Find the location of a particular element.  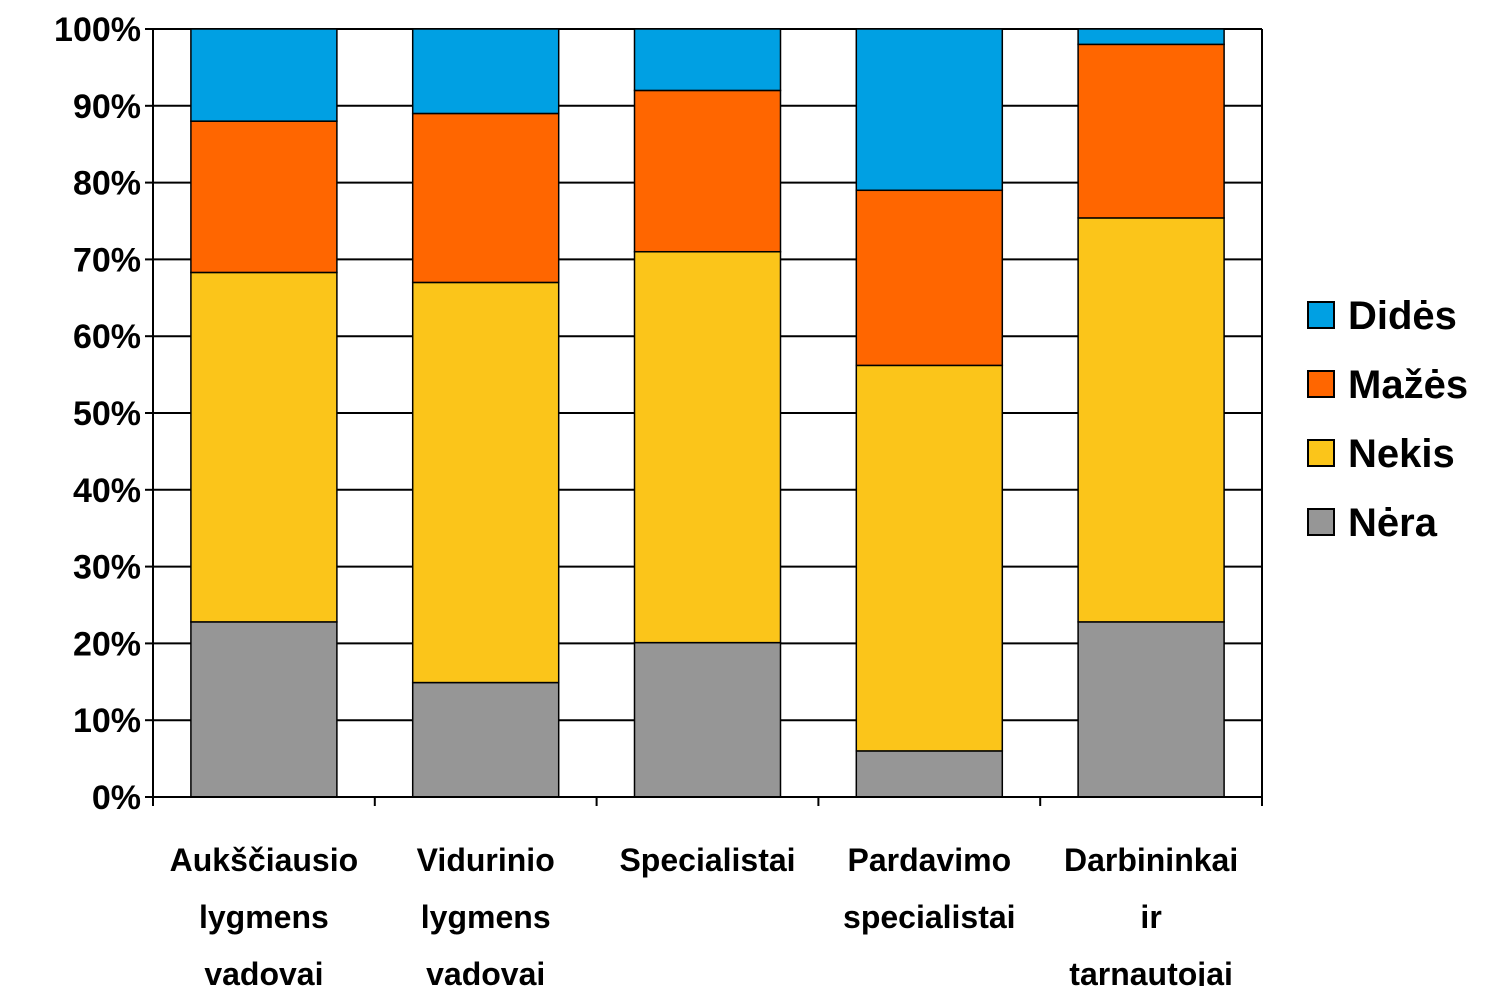

x-tick-label: Vidurinio is located at coordinates (486, 860).